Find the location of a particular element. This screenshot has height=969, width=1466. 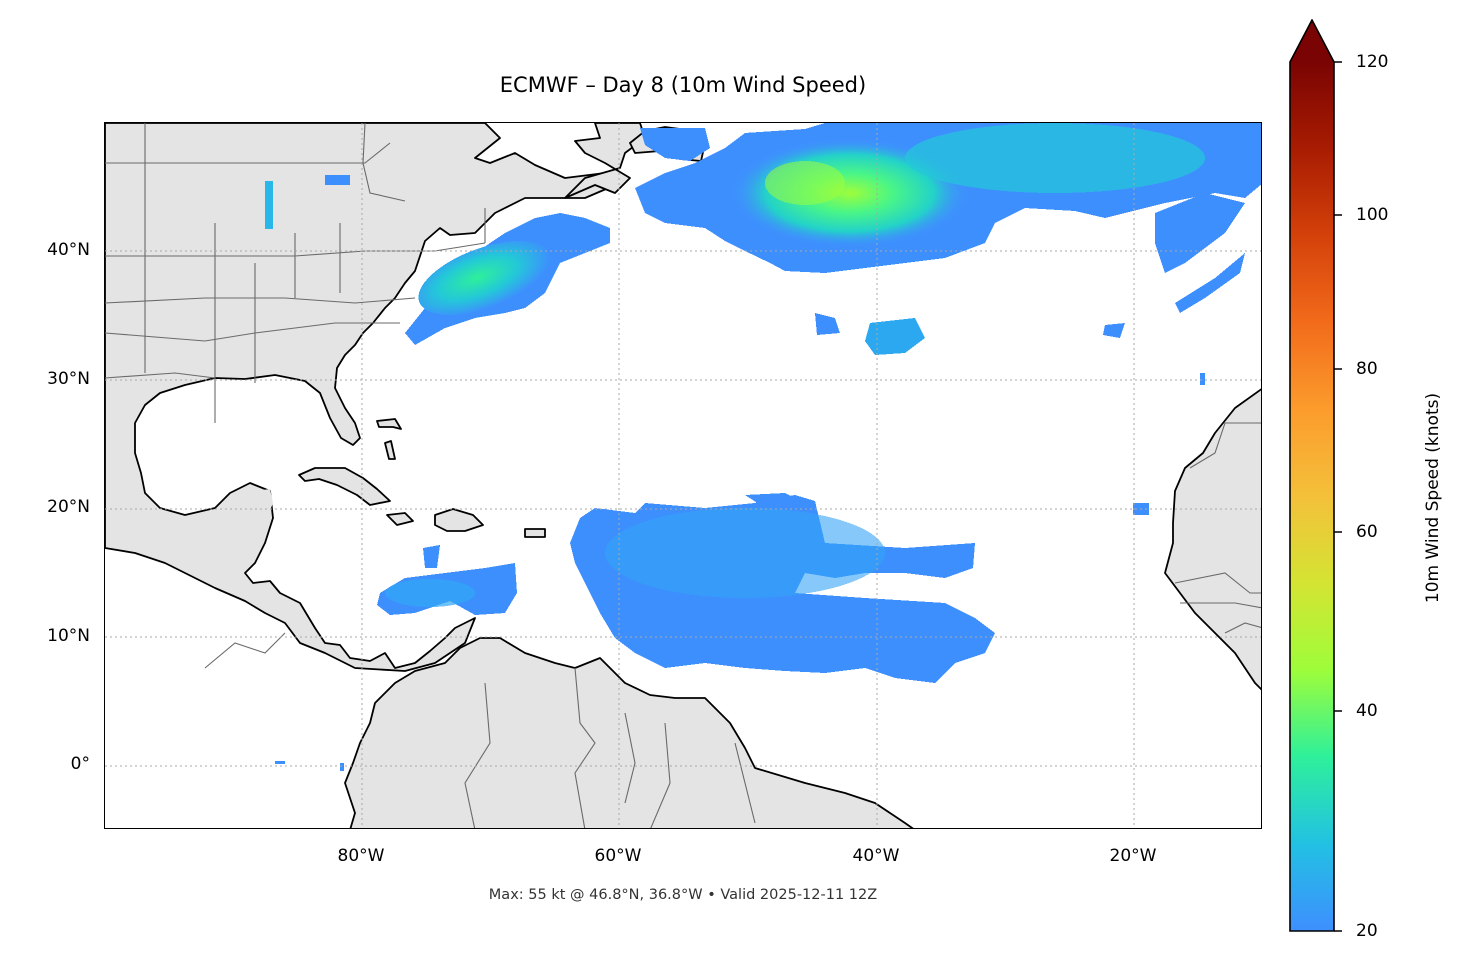

colorbar-label: 10m Wind Speed (knots) is located at coordinates (1433, 498).